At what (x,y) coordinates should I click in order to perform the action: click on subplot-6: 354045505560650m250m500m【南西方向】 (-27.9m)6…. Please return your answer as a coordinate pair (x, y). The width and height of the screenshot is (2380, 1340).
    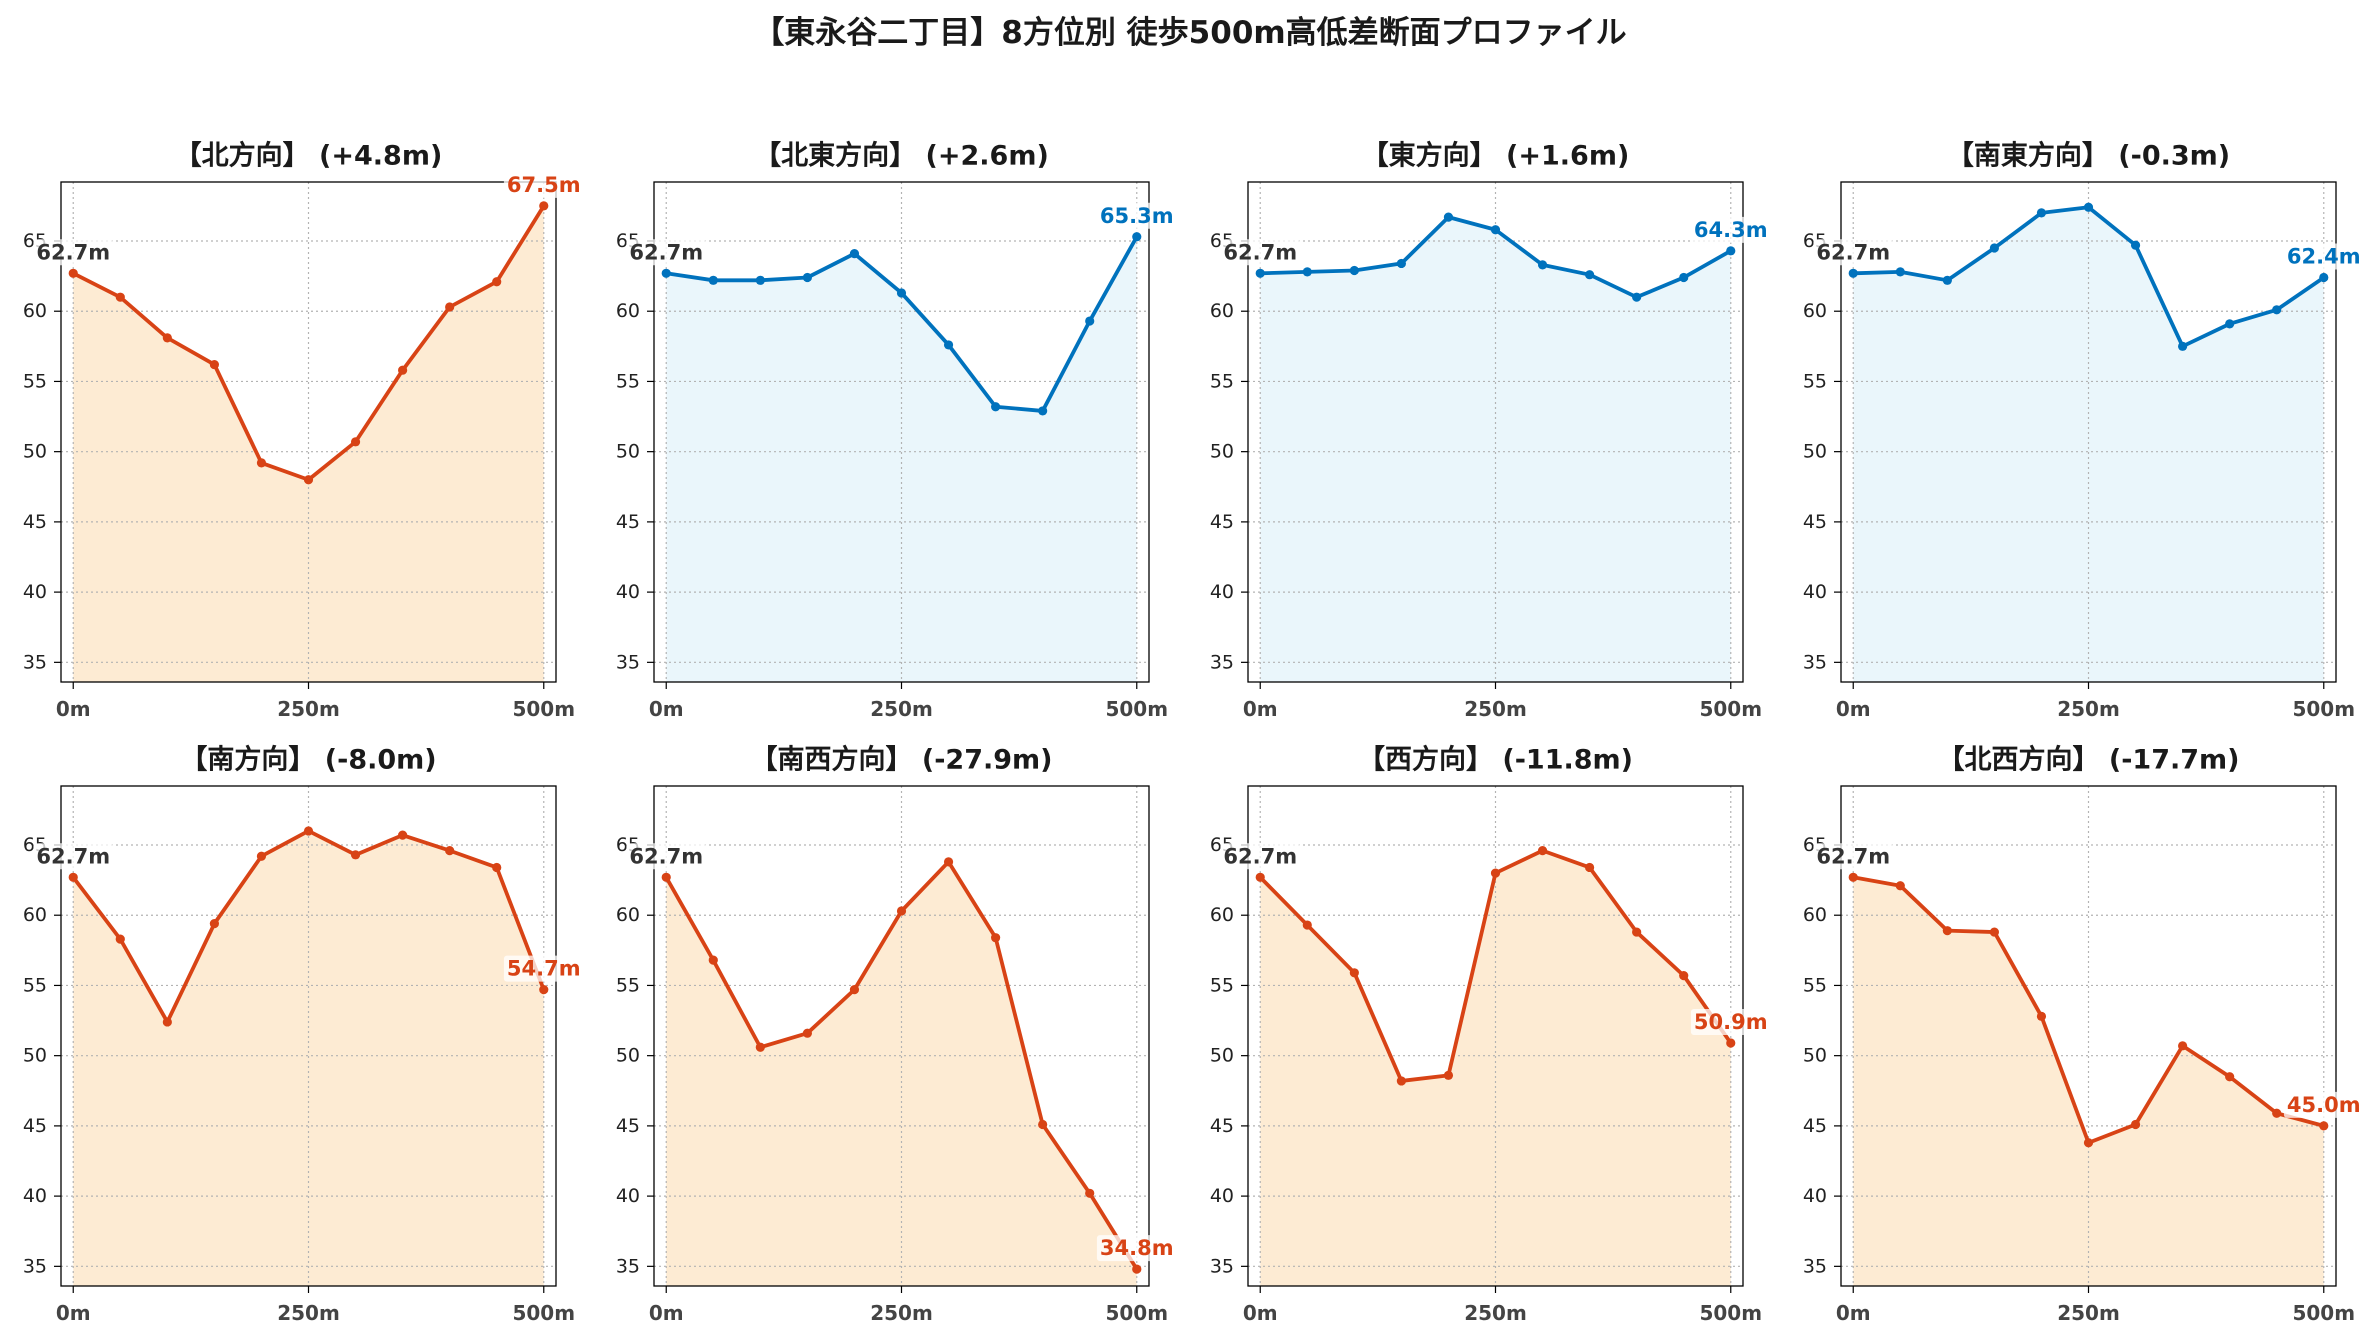
    Looking at the image, I should click on (896, 1034).